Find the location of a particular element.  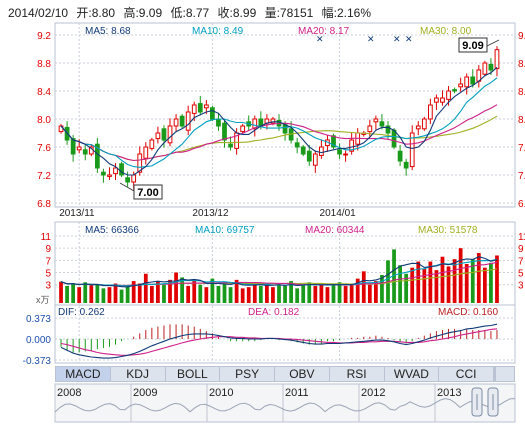

tab-wvad: WVAD is located at coordinates (412, 374).